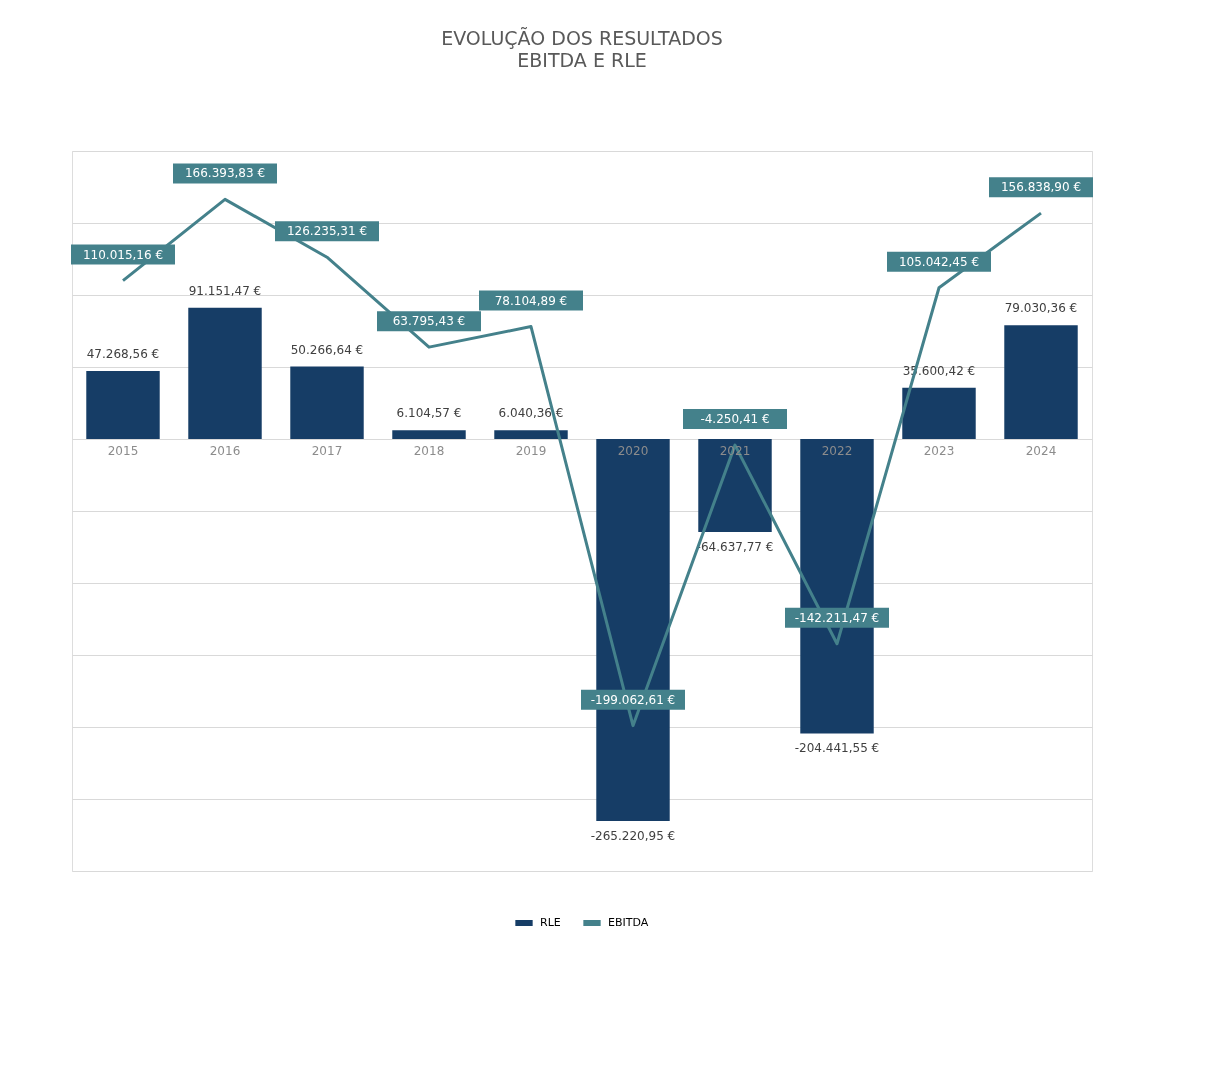 The height and width of the screenshot is (1066, 1210). Describe the element at coordinates (327, 231) in the screenshot. I see `data-label: 126.235,31 €` at that location.